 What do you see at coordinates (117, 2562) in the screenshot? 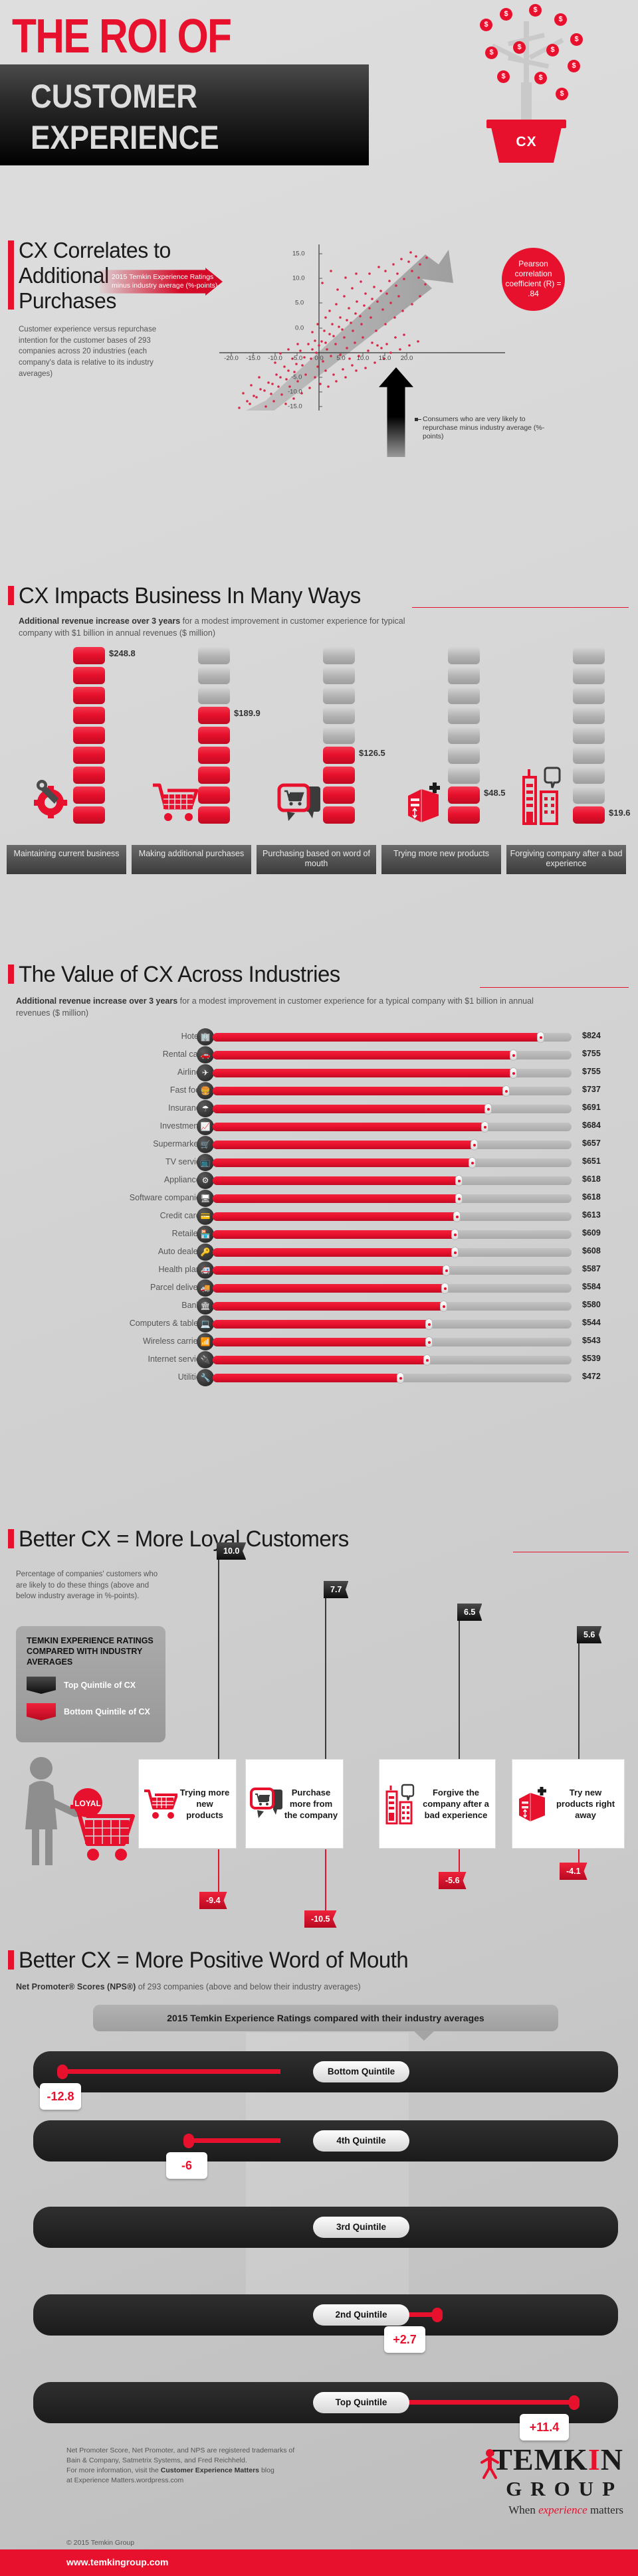
I see `website-url: www.temkingroup.com` at bounding box center [117, 2562].